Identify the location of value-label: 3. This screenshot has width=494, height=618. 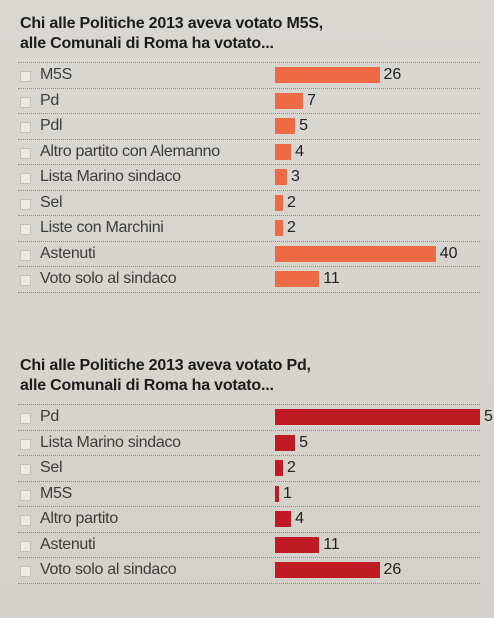
(295, 176).